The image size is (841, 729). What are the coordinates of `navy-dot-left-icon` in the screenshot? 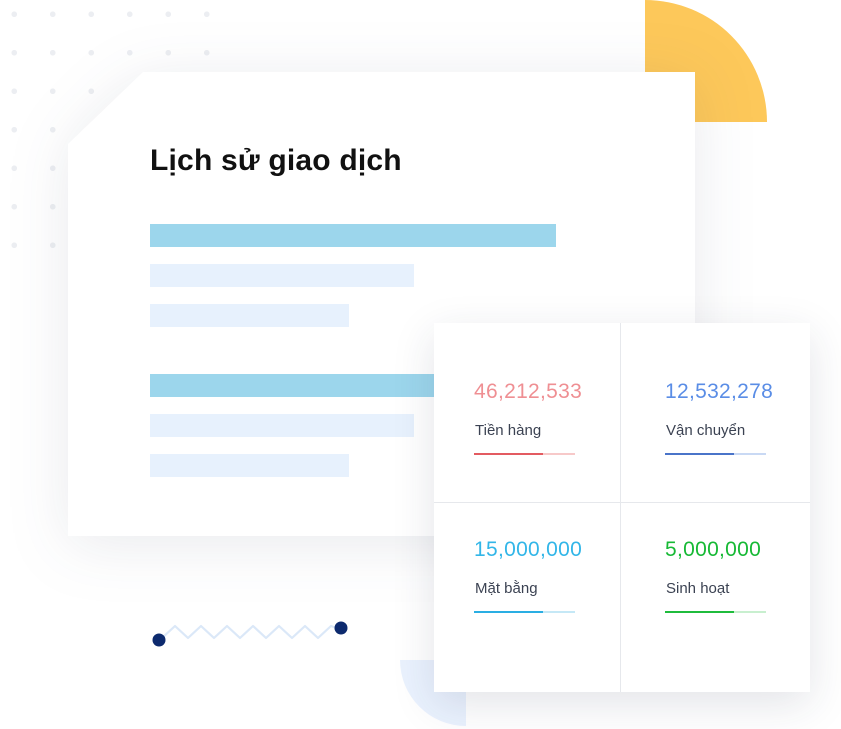 It's located at (159, 640).